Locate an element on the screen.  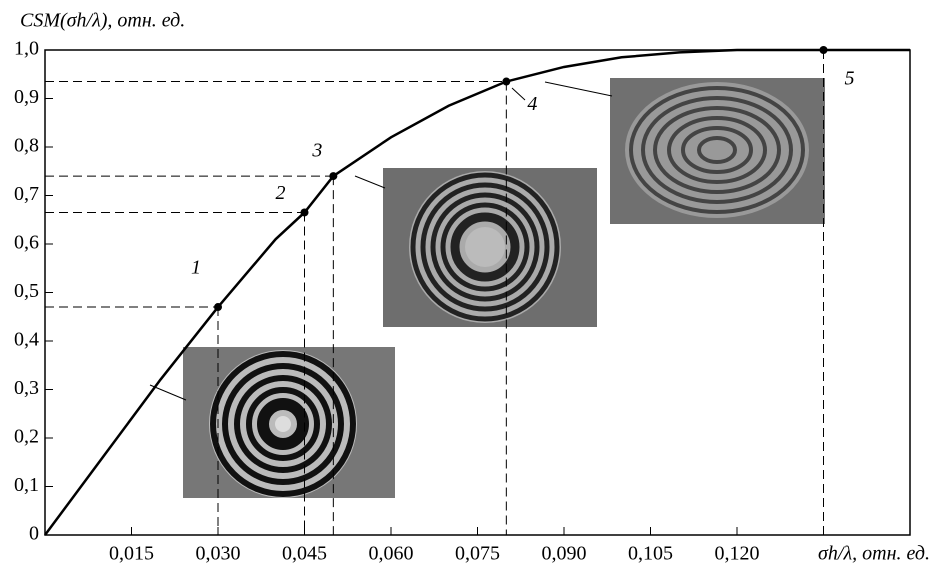
x-tick-label: 0,045 is located at coordinates (304, 554).